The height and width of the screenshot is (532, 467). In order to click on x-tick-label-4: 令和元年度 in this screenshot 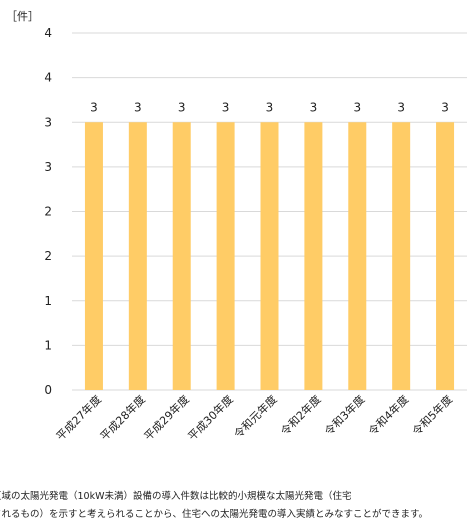, I will do `click(255, 416)`.